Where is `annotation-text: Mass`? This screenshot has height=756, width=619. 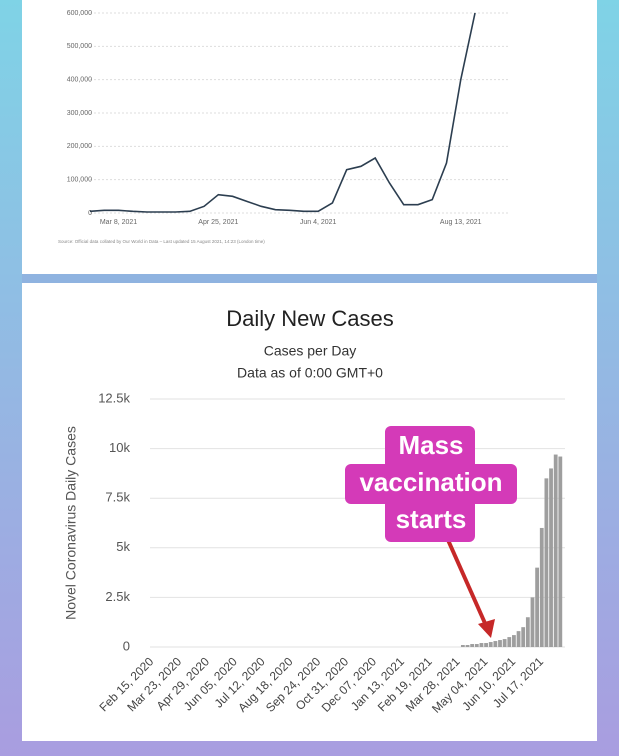
annotation-text: Mass is located at coordinates (430, 445).